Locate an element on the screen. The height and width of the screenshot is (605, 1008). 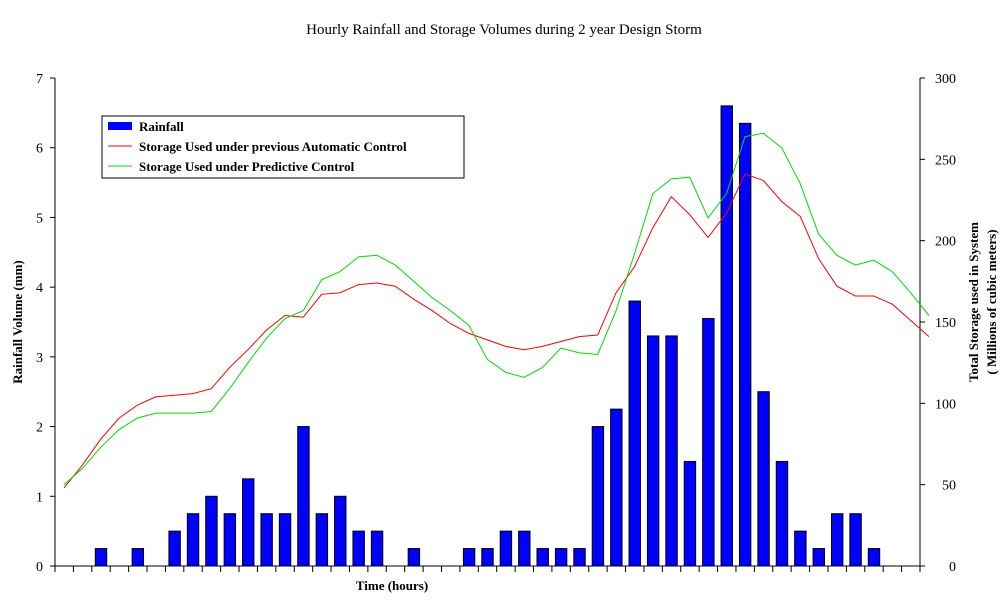
right-tick-label: 100 is located at coordinates (945, 404).